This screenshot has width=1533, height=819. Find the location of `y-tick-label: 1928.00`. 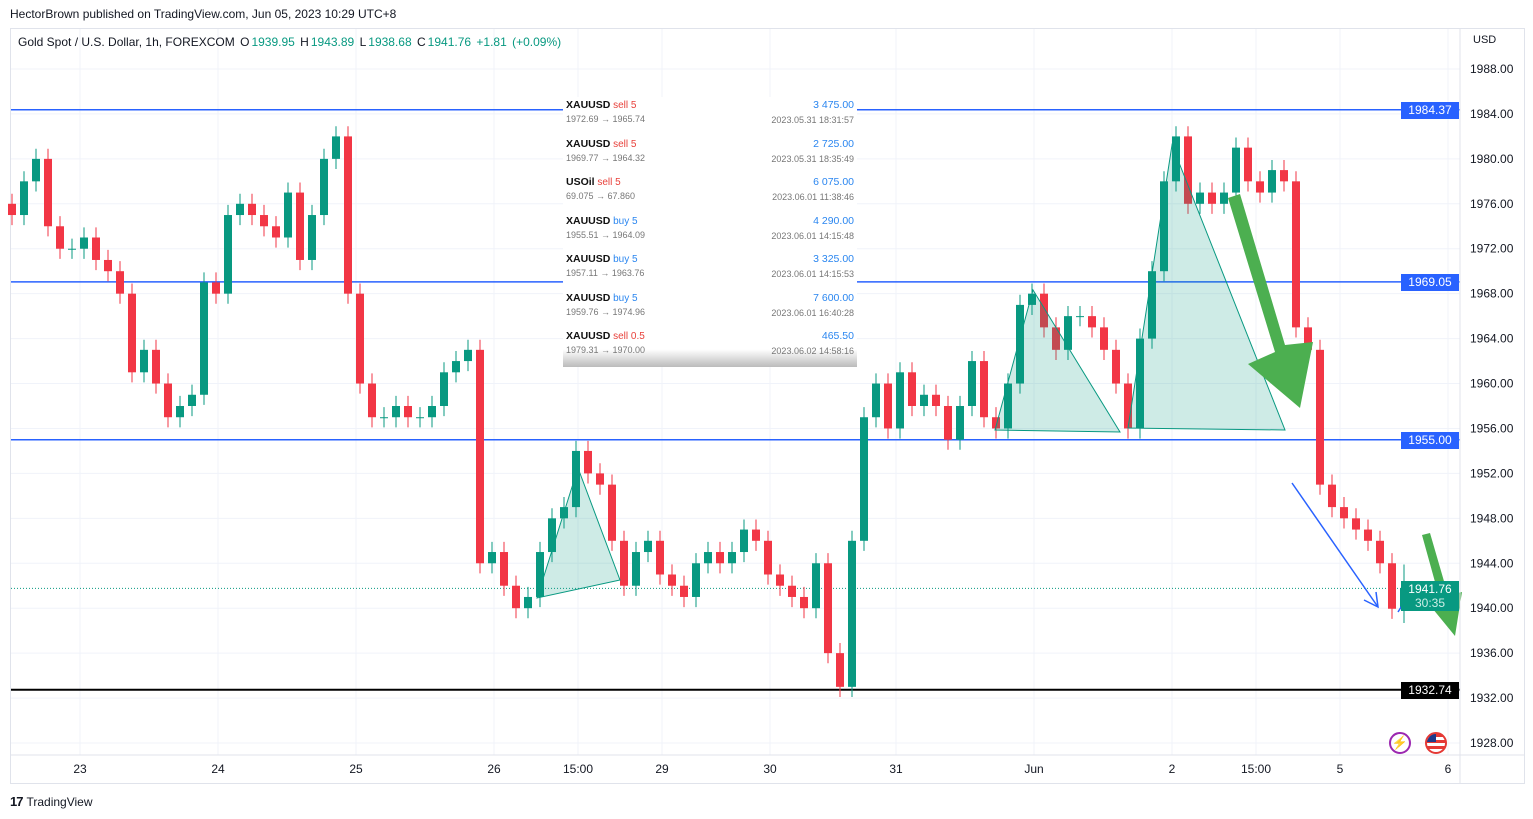

y-tick-label: 1928.00 is located at coordinates (1492, 743).